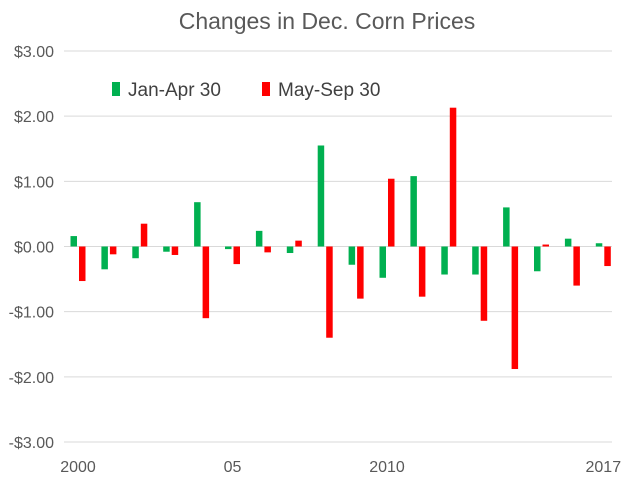 Image resolution: width=640 pixels, height=480 pixels. What do you see at coordinates (113, 250) in the screenshot?
I see `bar-may-sep-2001` at bounding box center [113, 250].